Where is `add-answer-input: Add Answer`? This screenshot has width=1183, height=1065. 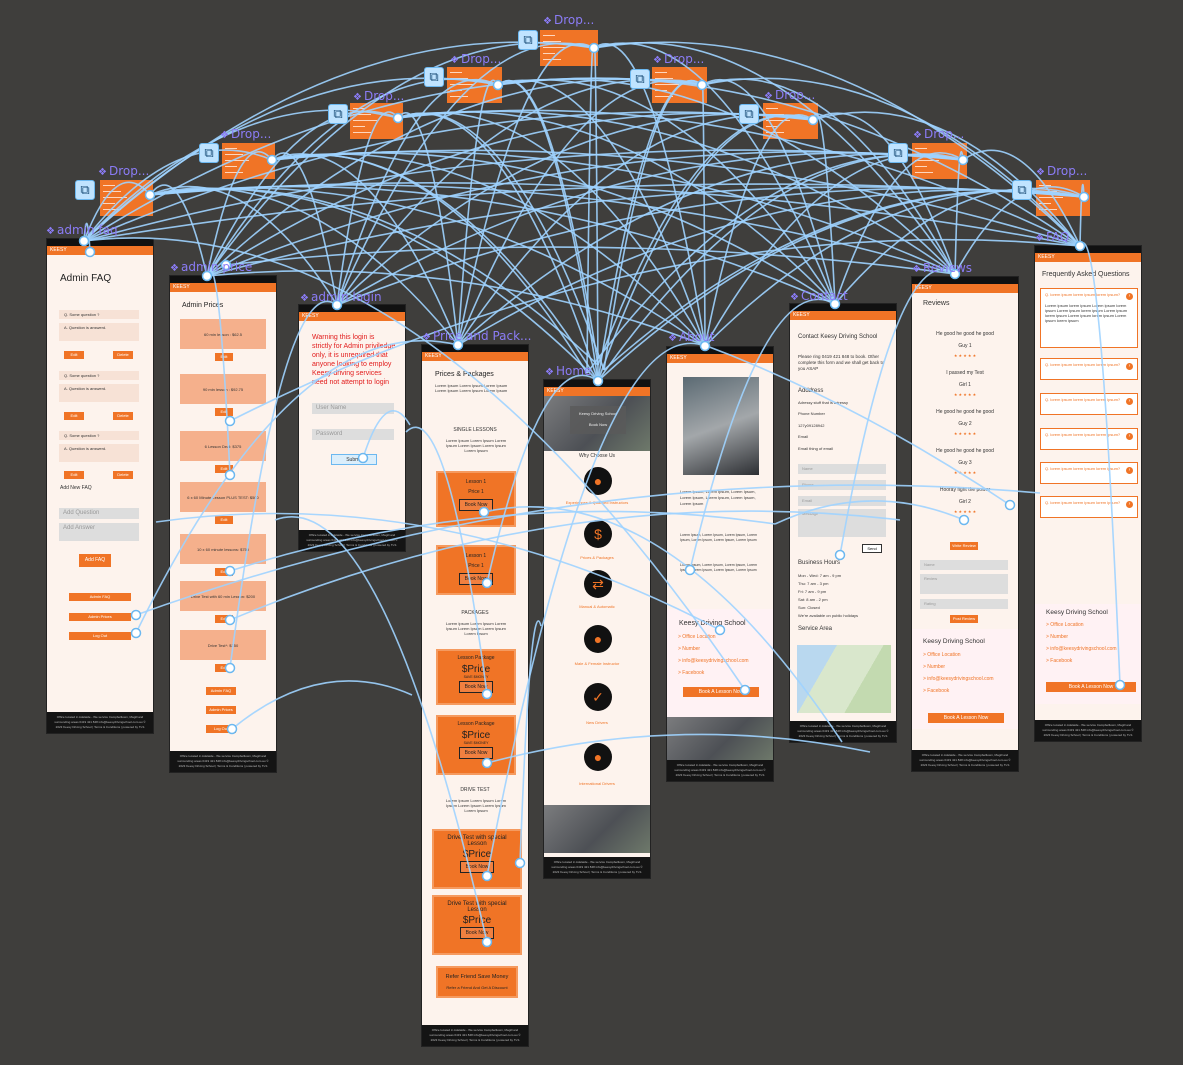 add-answer-input: Add Answer is located at coordinates (99, 532).